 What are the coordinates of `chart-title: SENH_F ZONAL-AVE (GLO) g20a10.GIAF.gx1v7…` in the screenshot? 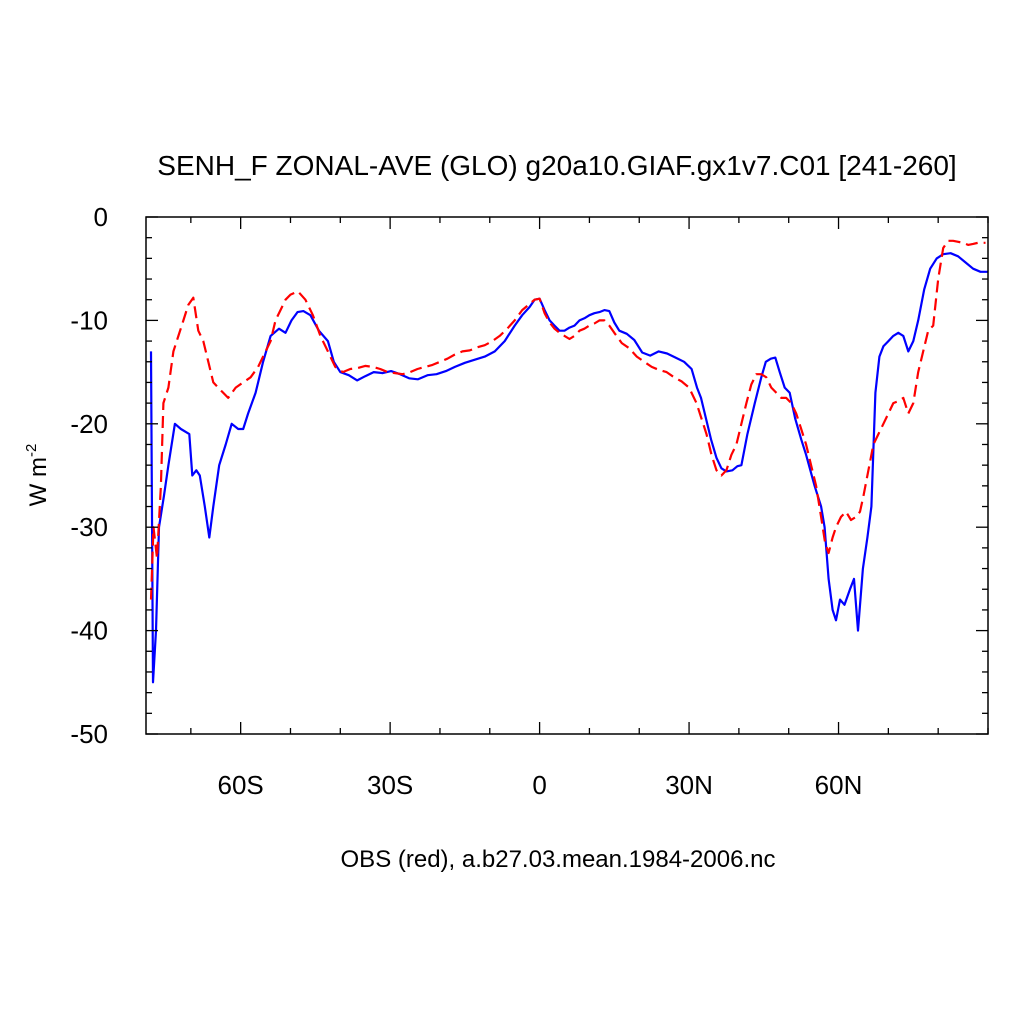 It's located at (556, 165).